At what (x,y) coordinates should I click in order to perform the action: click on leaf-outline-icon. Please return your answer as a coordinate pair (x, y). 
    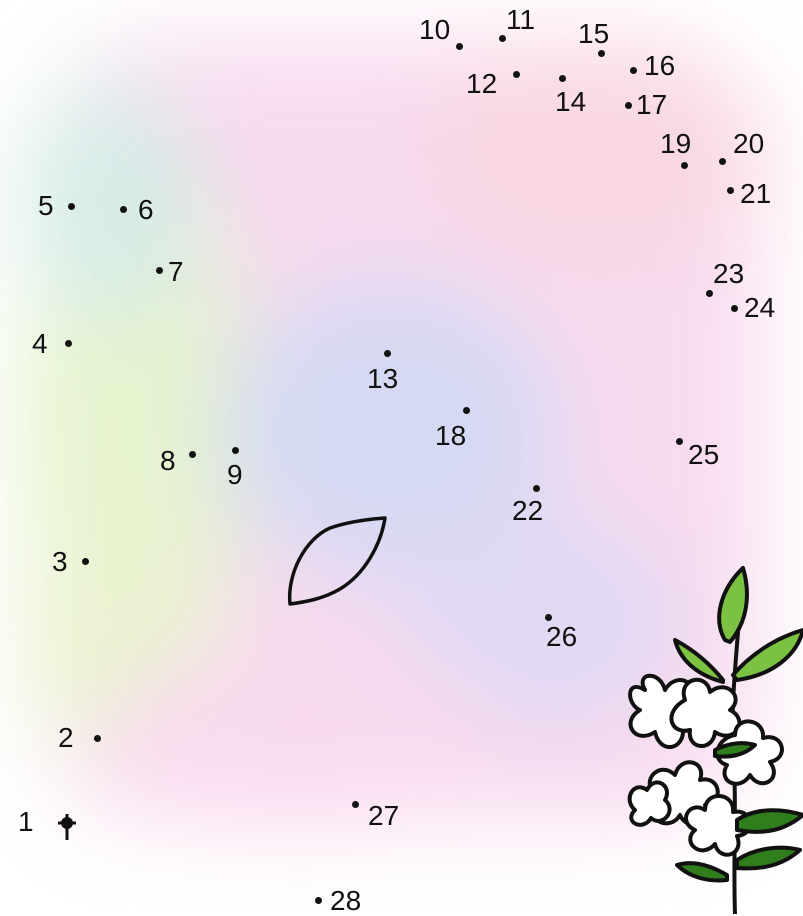
    Looking at the image, I should click on (337, 561).